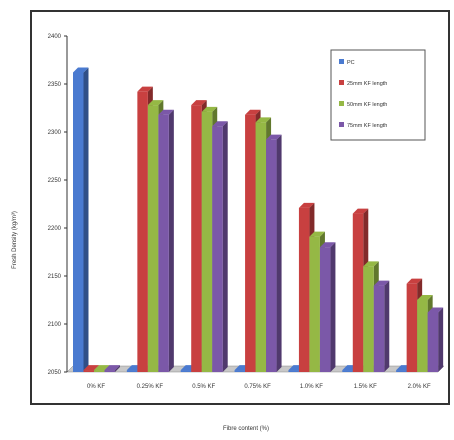 This screenshot has height=440, width=454. I want to click on x-tick-label: 1.0% KF, so click(311, 387).